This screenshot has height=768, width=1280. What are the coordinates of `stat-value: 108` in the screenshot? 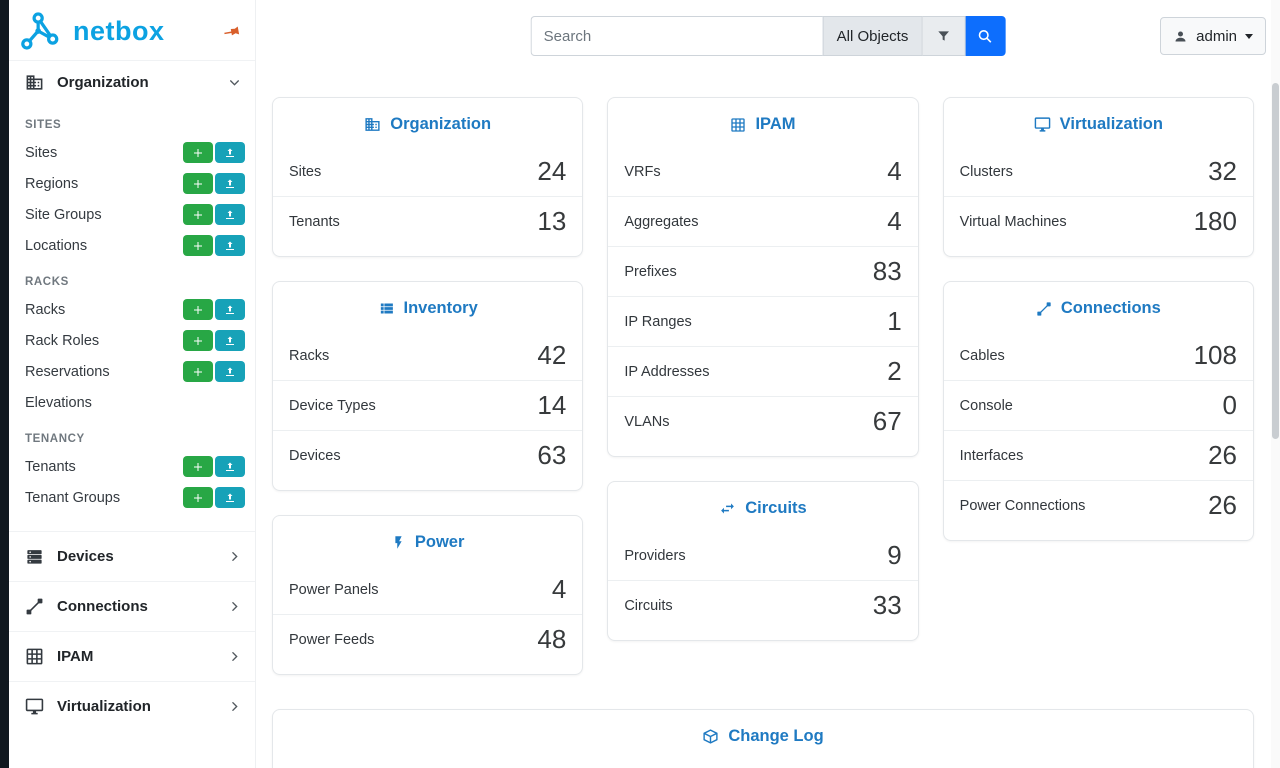 It's located at (1215, 355).